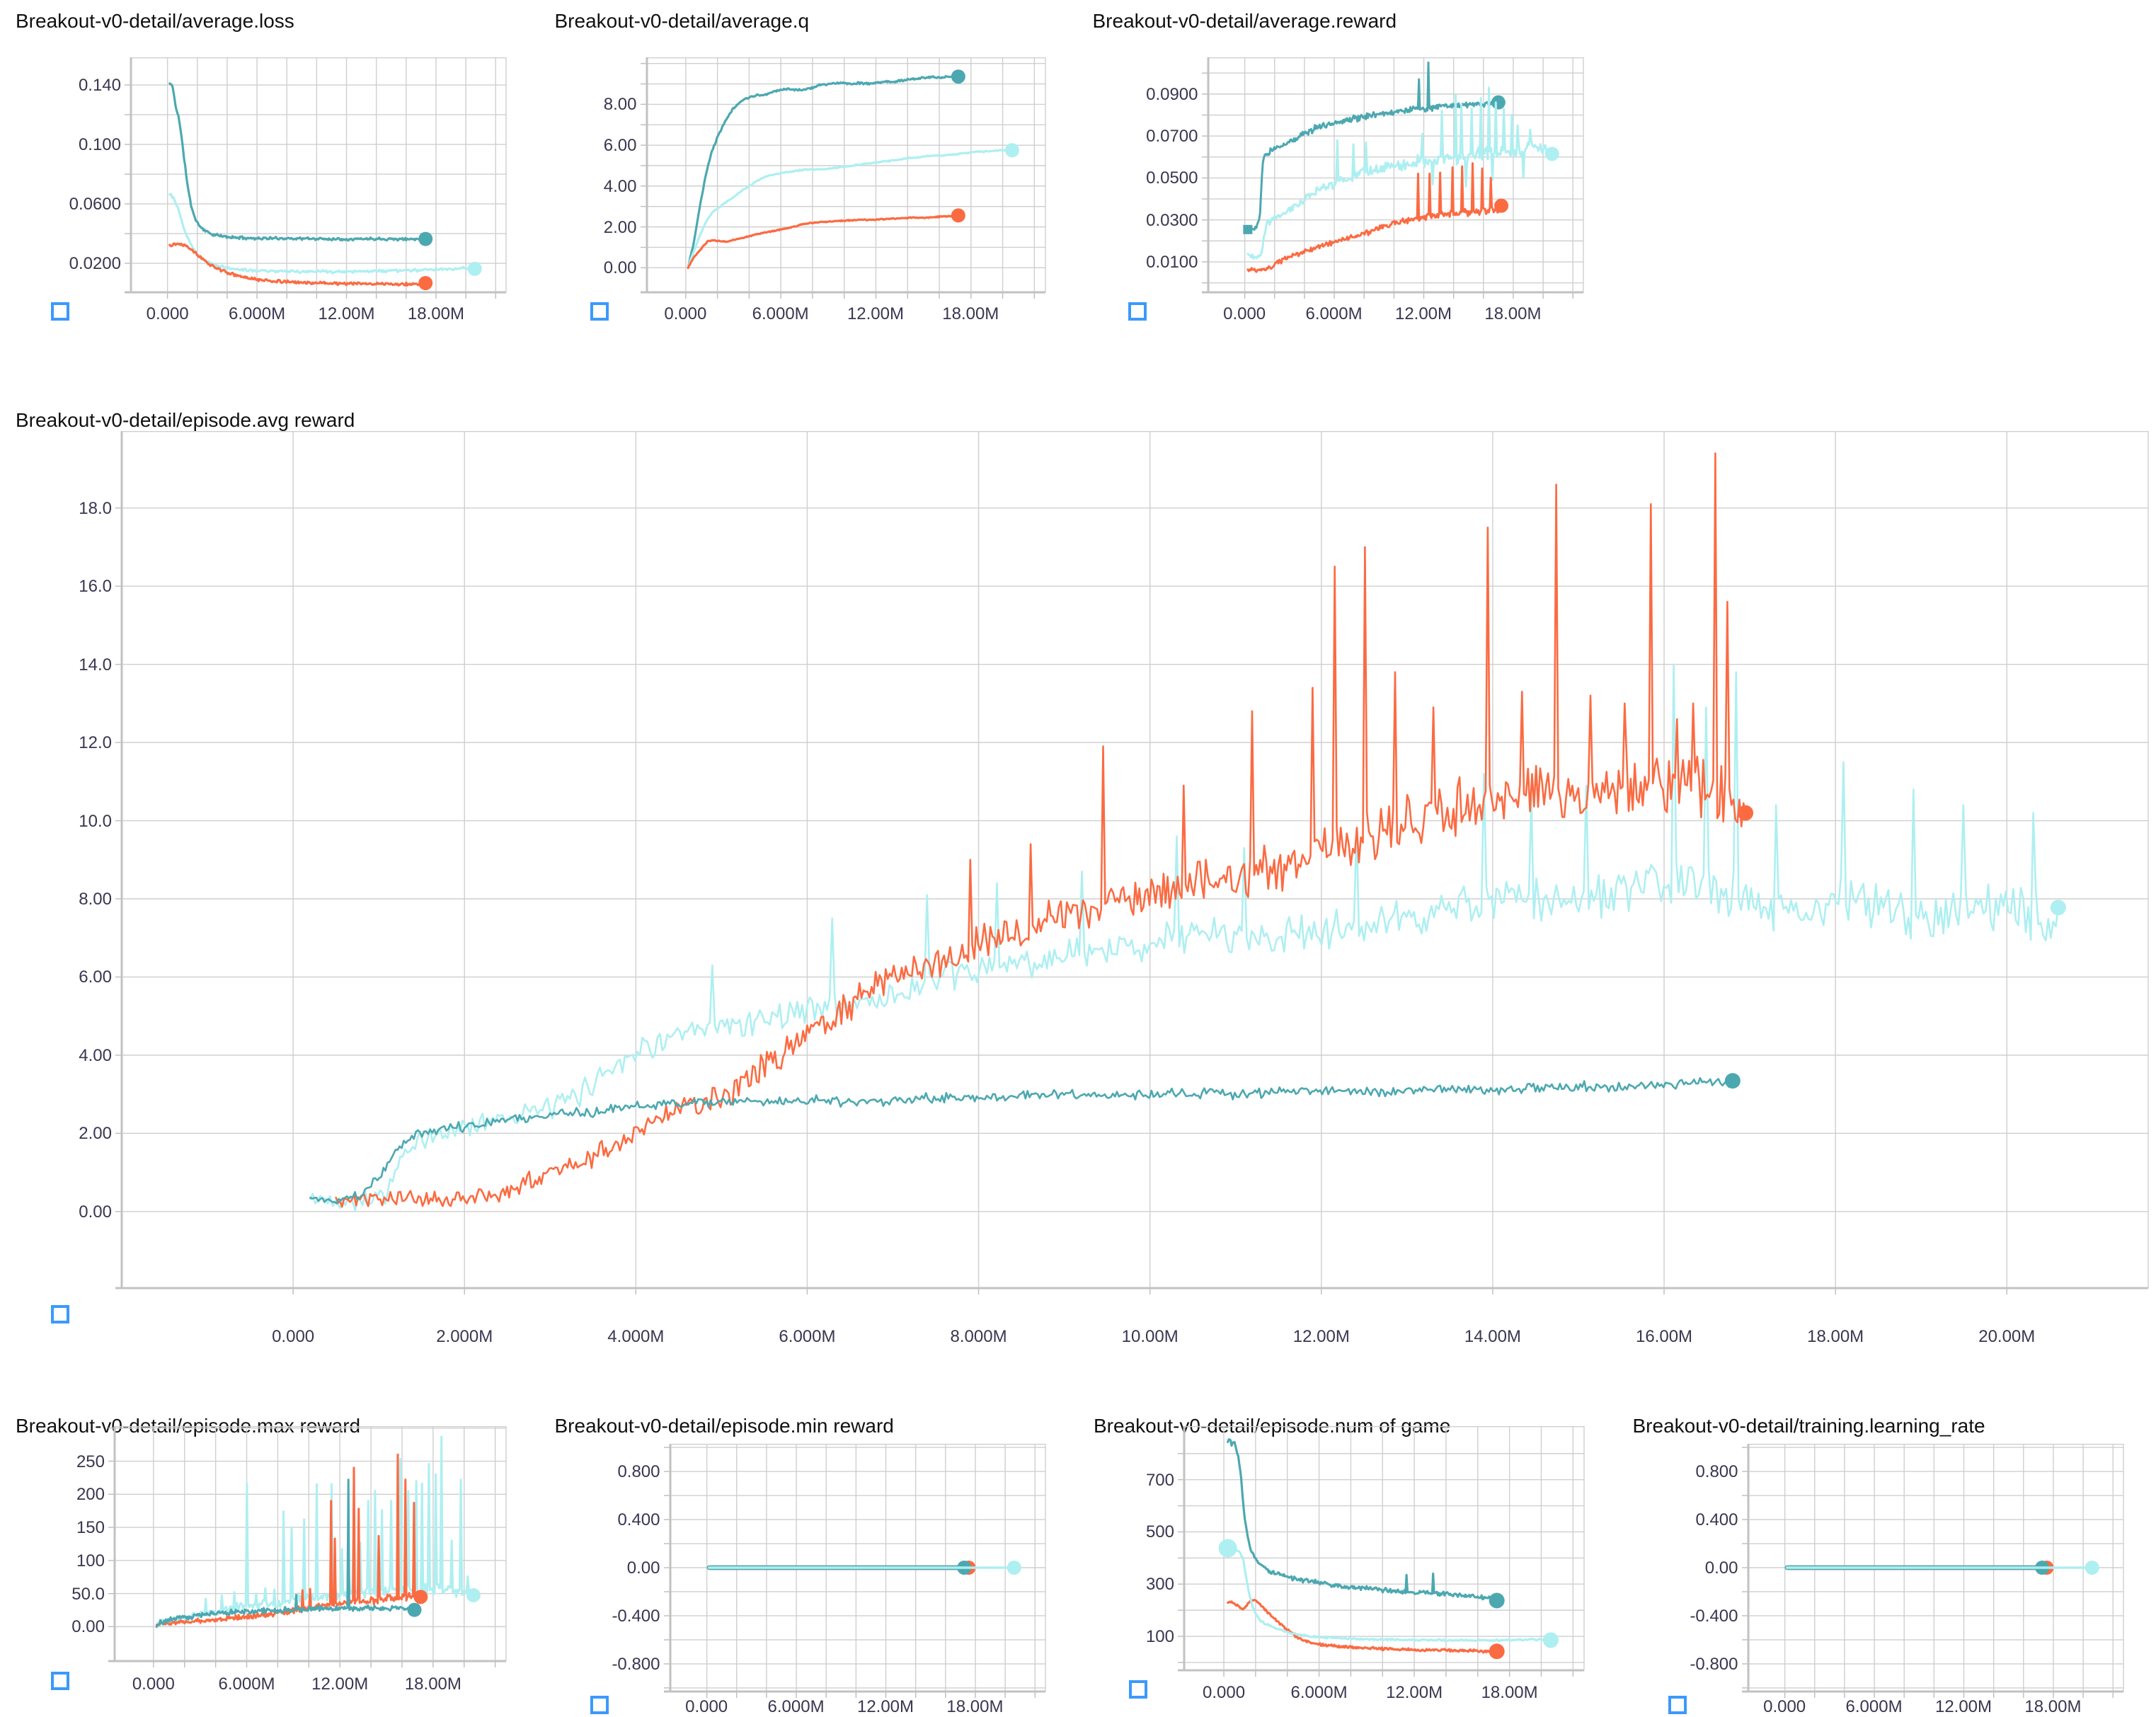 This screenshot has width=2156, height=1717. What do you see at coordinates (724, 1426) in the screenshot?
I see `chart-title: Breakout-v0-detail/episode.min reward` at bounding box center [724, 1426].